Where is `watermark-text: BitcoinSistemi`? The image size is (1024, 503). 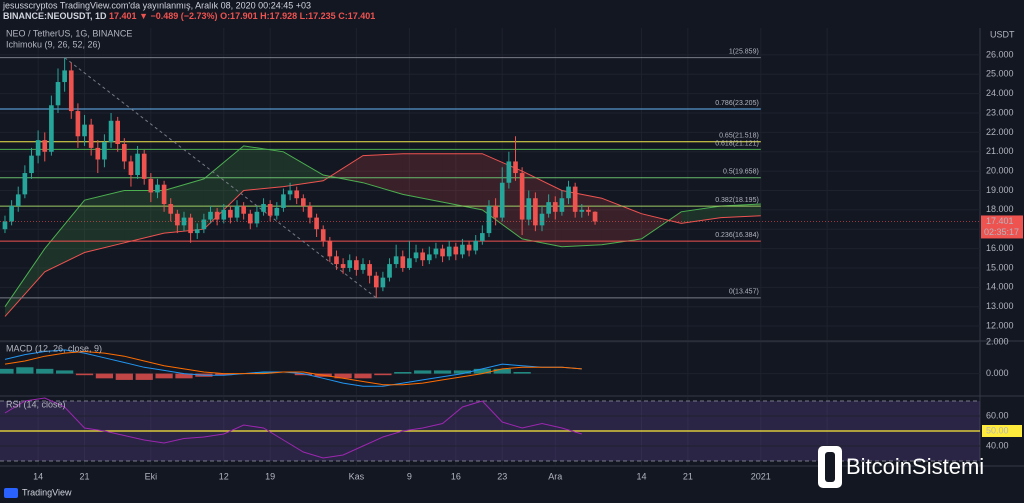
watermark-text: BitcoinSistemi is located at coordinates (915, 466).